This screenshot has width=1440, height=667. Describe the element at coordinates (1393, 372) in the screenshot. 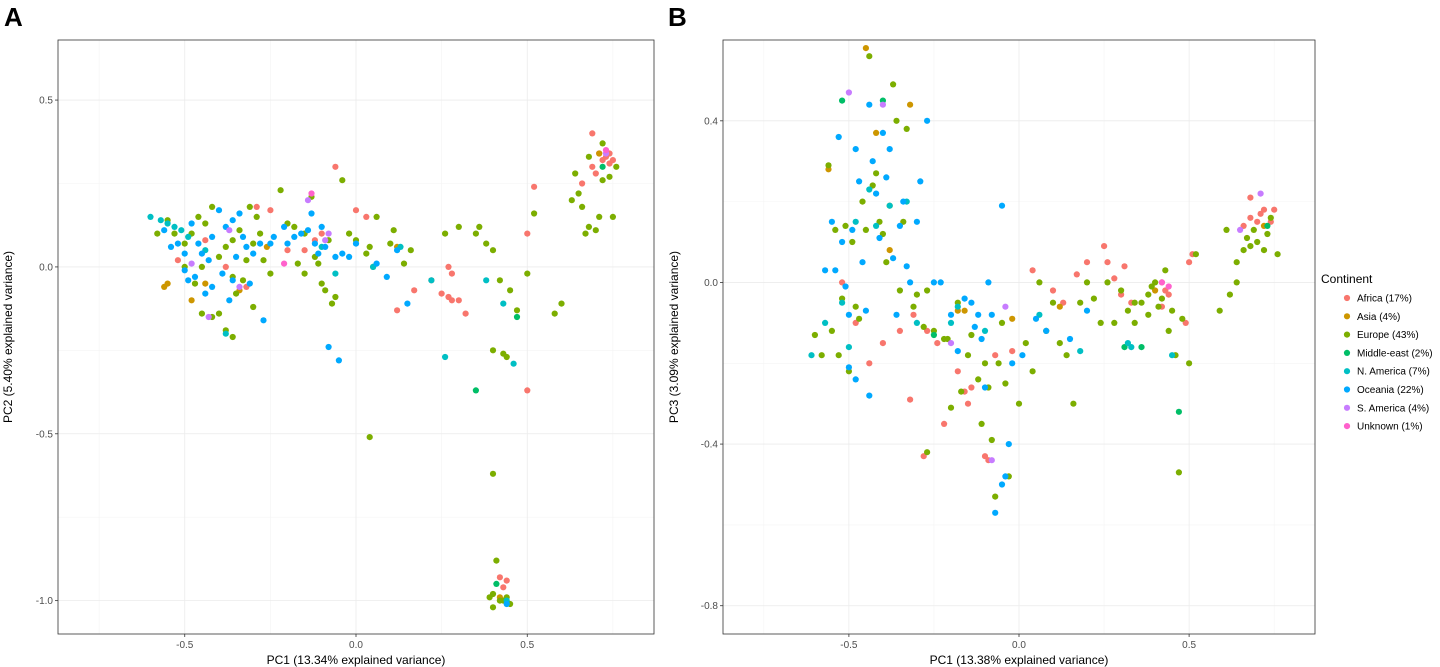

I see `legend-label: N. America (7%)` at that location.